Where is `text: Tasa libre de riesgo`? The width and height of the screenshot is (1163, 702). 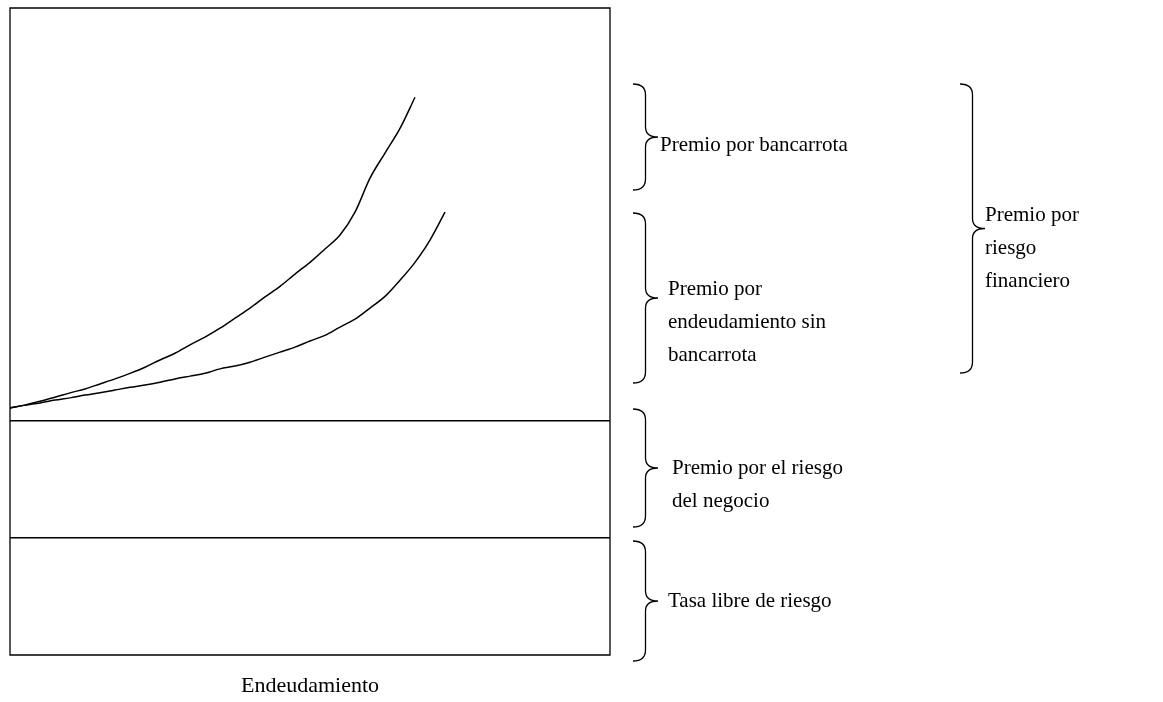 text: Tasa libre de riesgo is located at coordinates (750, 600).